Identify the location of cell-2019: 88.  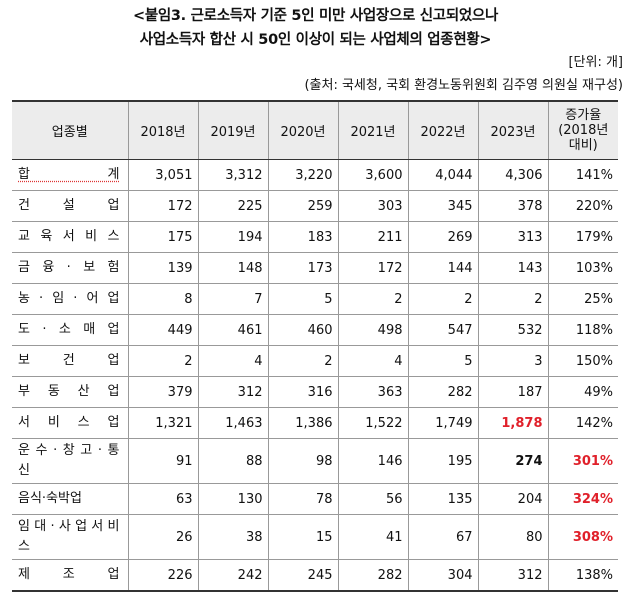
(233, 461).